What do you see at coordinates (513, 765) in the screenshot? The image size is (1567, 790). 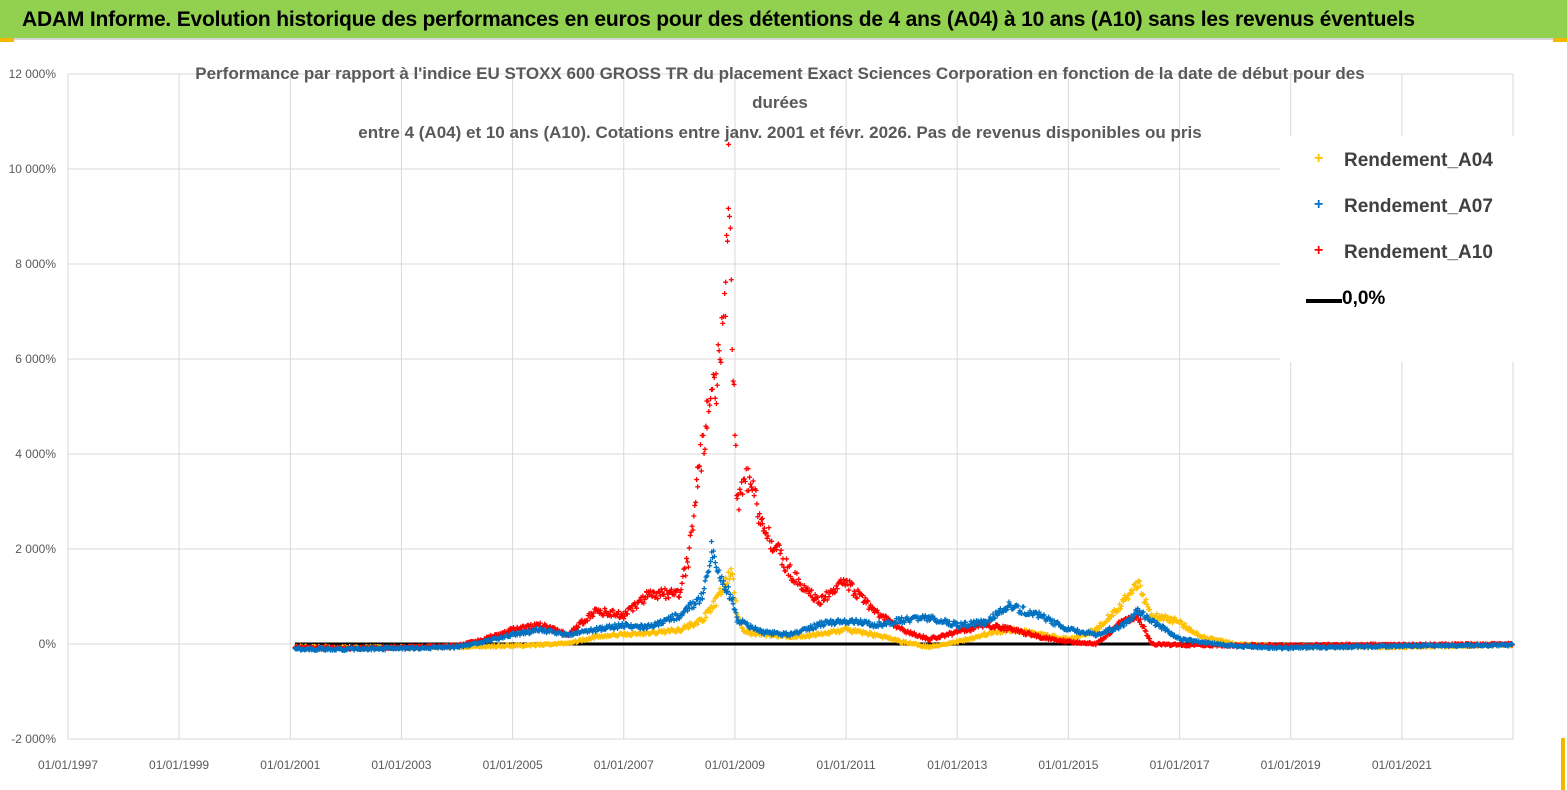 I see `x-tick-label: 01/01/2005` at bounding box center [513, 765].